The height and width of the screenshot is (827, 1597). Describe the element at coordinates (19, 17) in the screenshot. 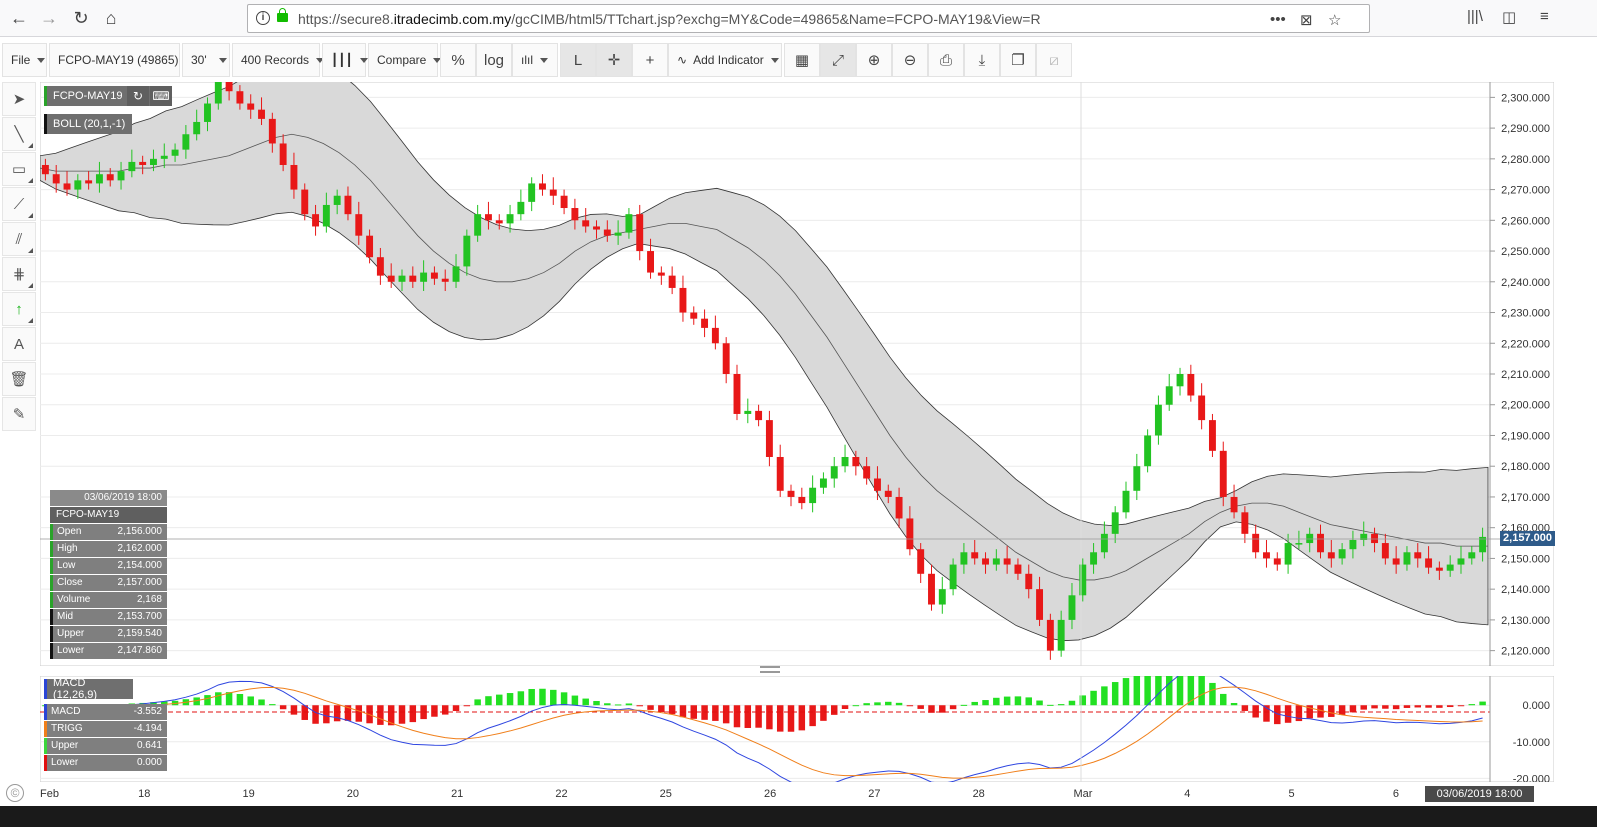

I see `arrow-left-icon: ←` at that location.